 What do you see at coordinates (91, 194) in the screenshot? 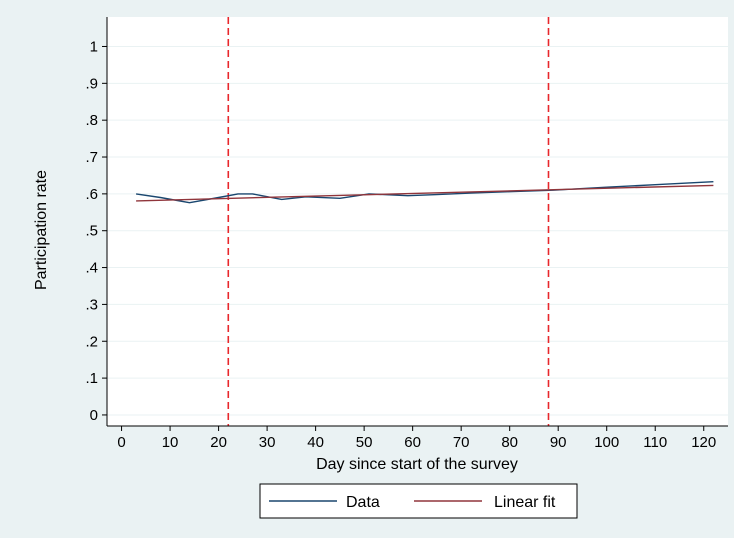
I see `y-tick-label: .6` at bounding box center [91, 194].